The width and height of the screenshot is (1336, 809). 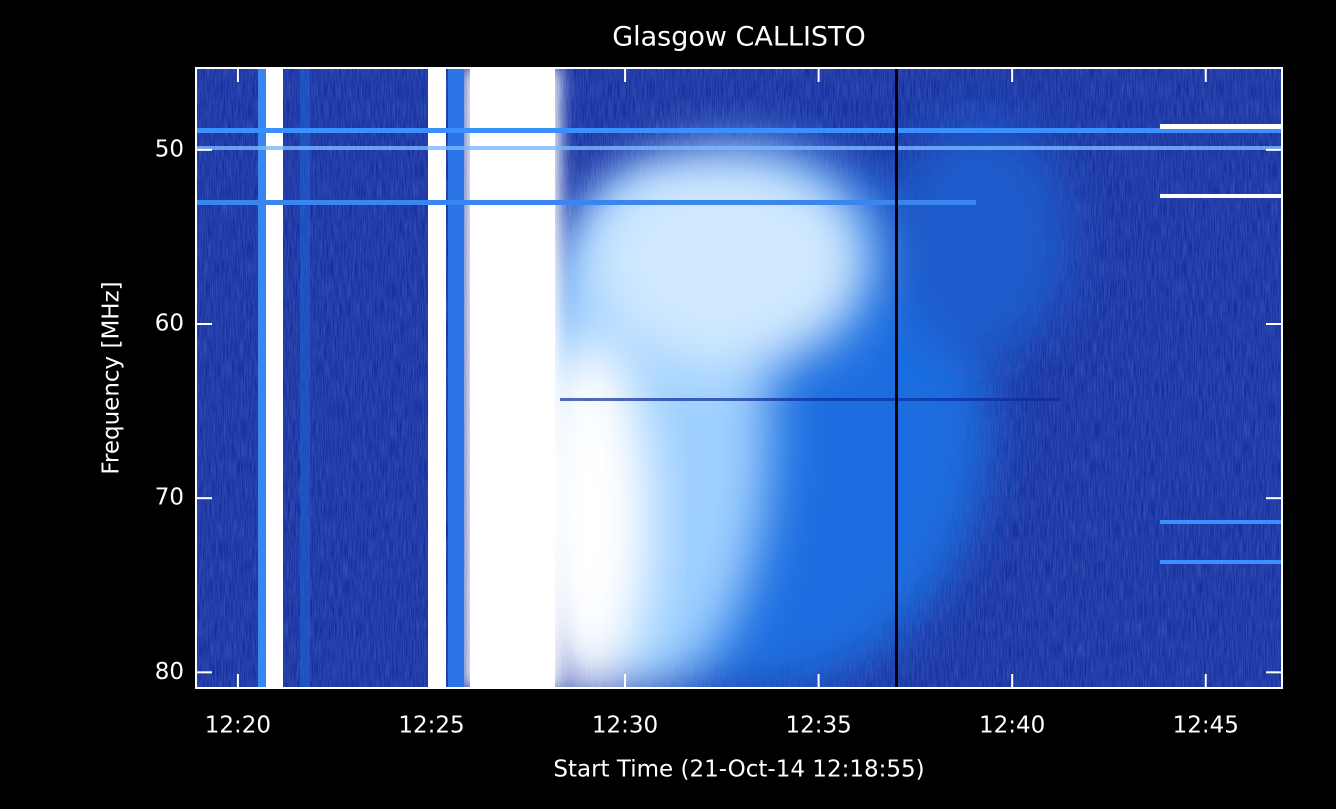 I want to click on y-tick-label: 50, so click(x=169, y=149).